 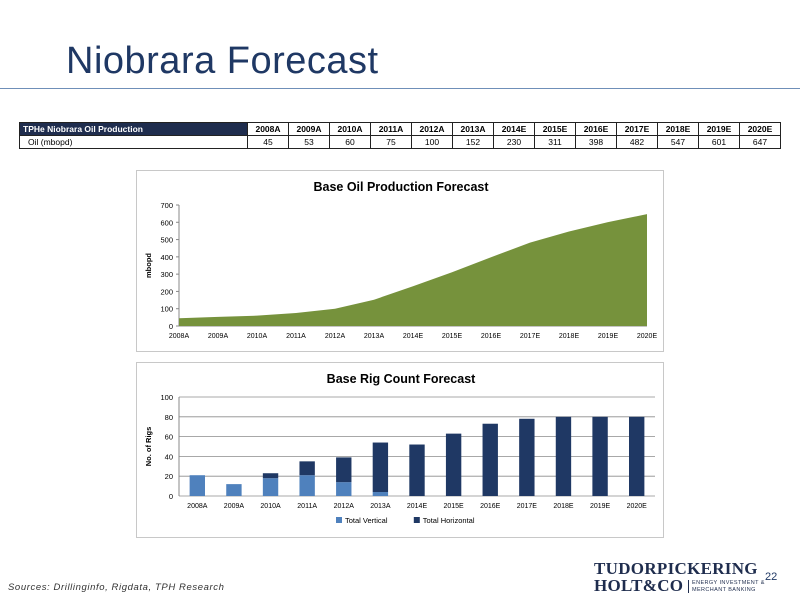 What do you see at coordinates (169, 417) in the screenshot?
I see `y-tick-label: 80` at bounding box center [169, 417].